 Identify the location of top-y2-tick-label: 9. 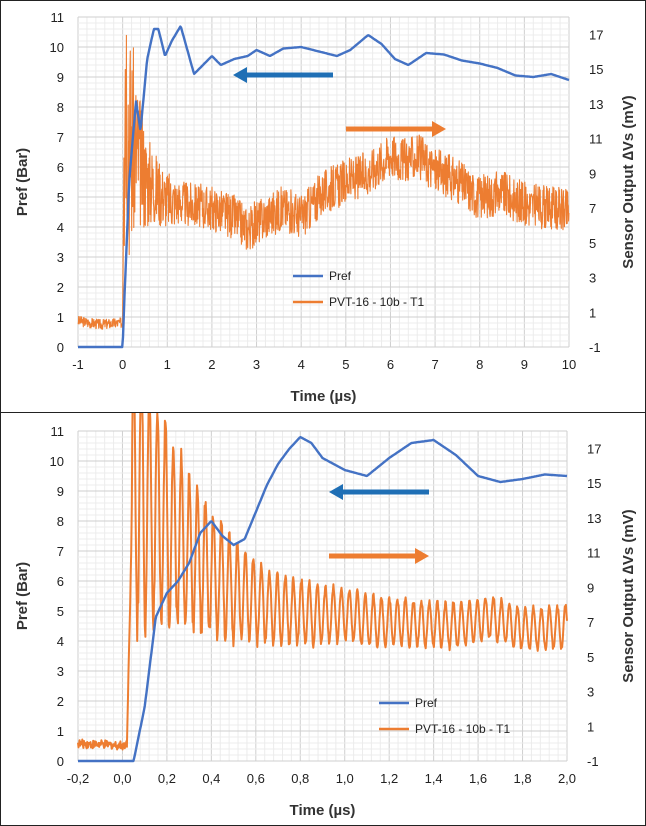
(592, 173).